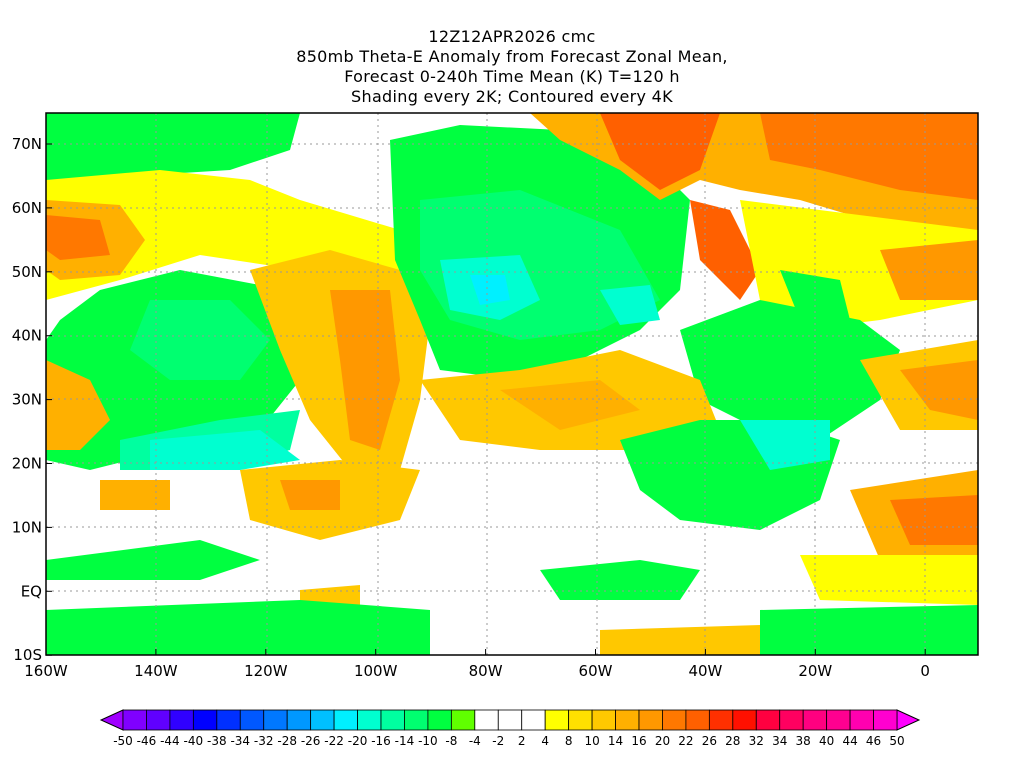  I want to click on colorbar-label: -4, so click(475, 741).